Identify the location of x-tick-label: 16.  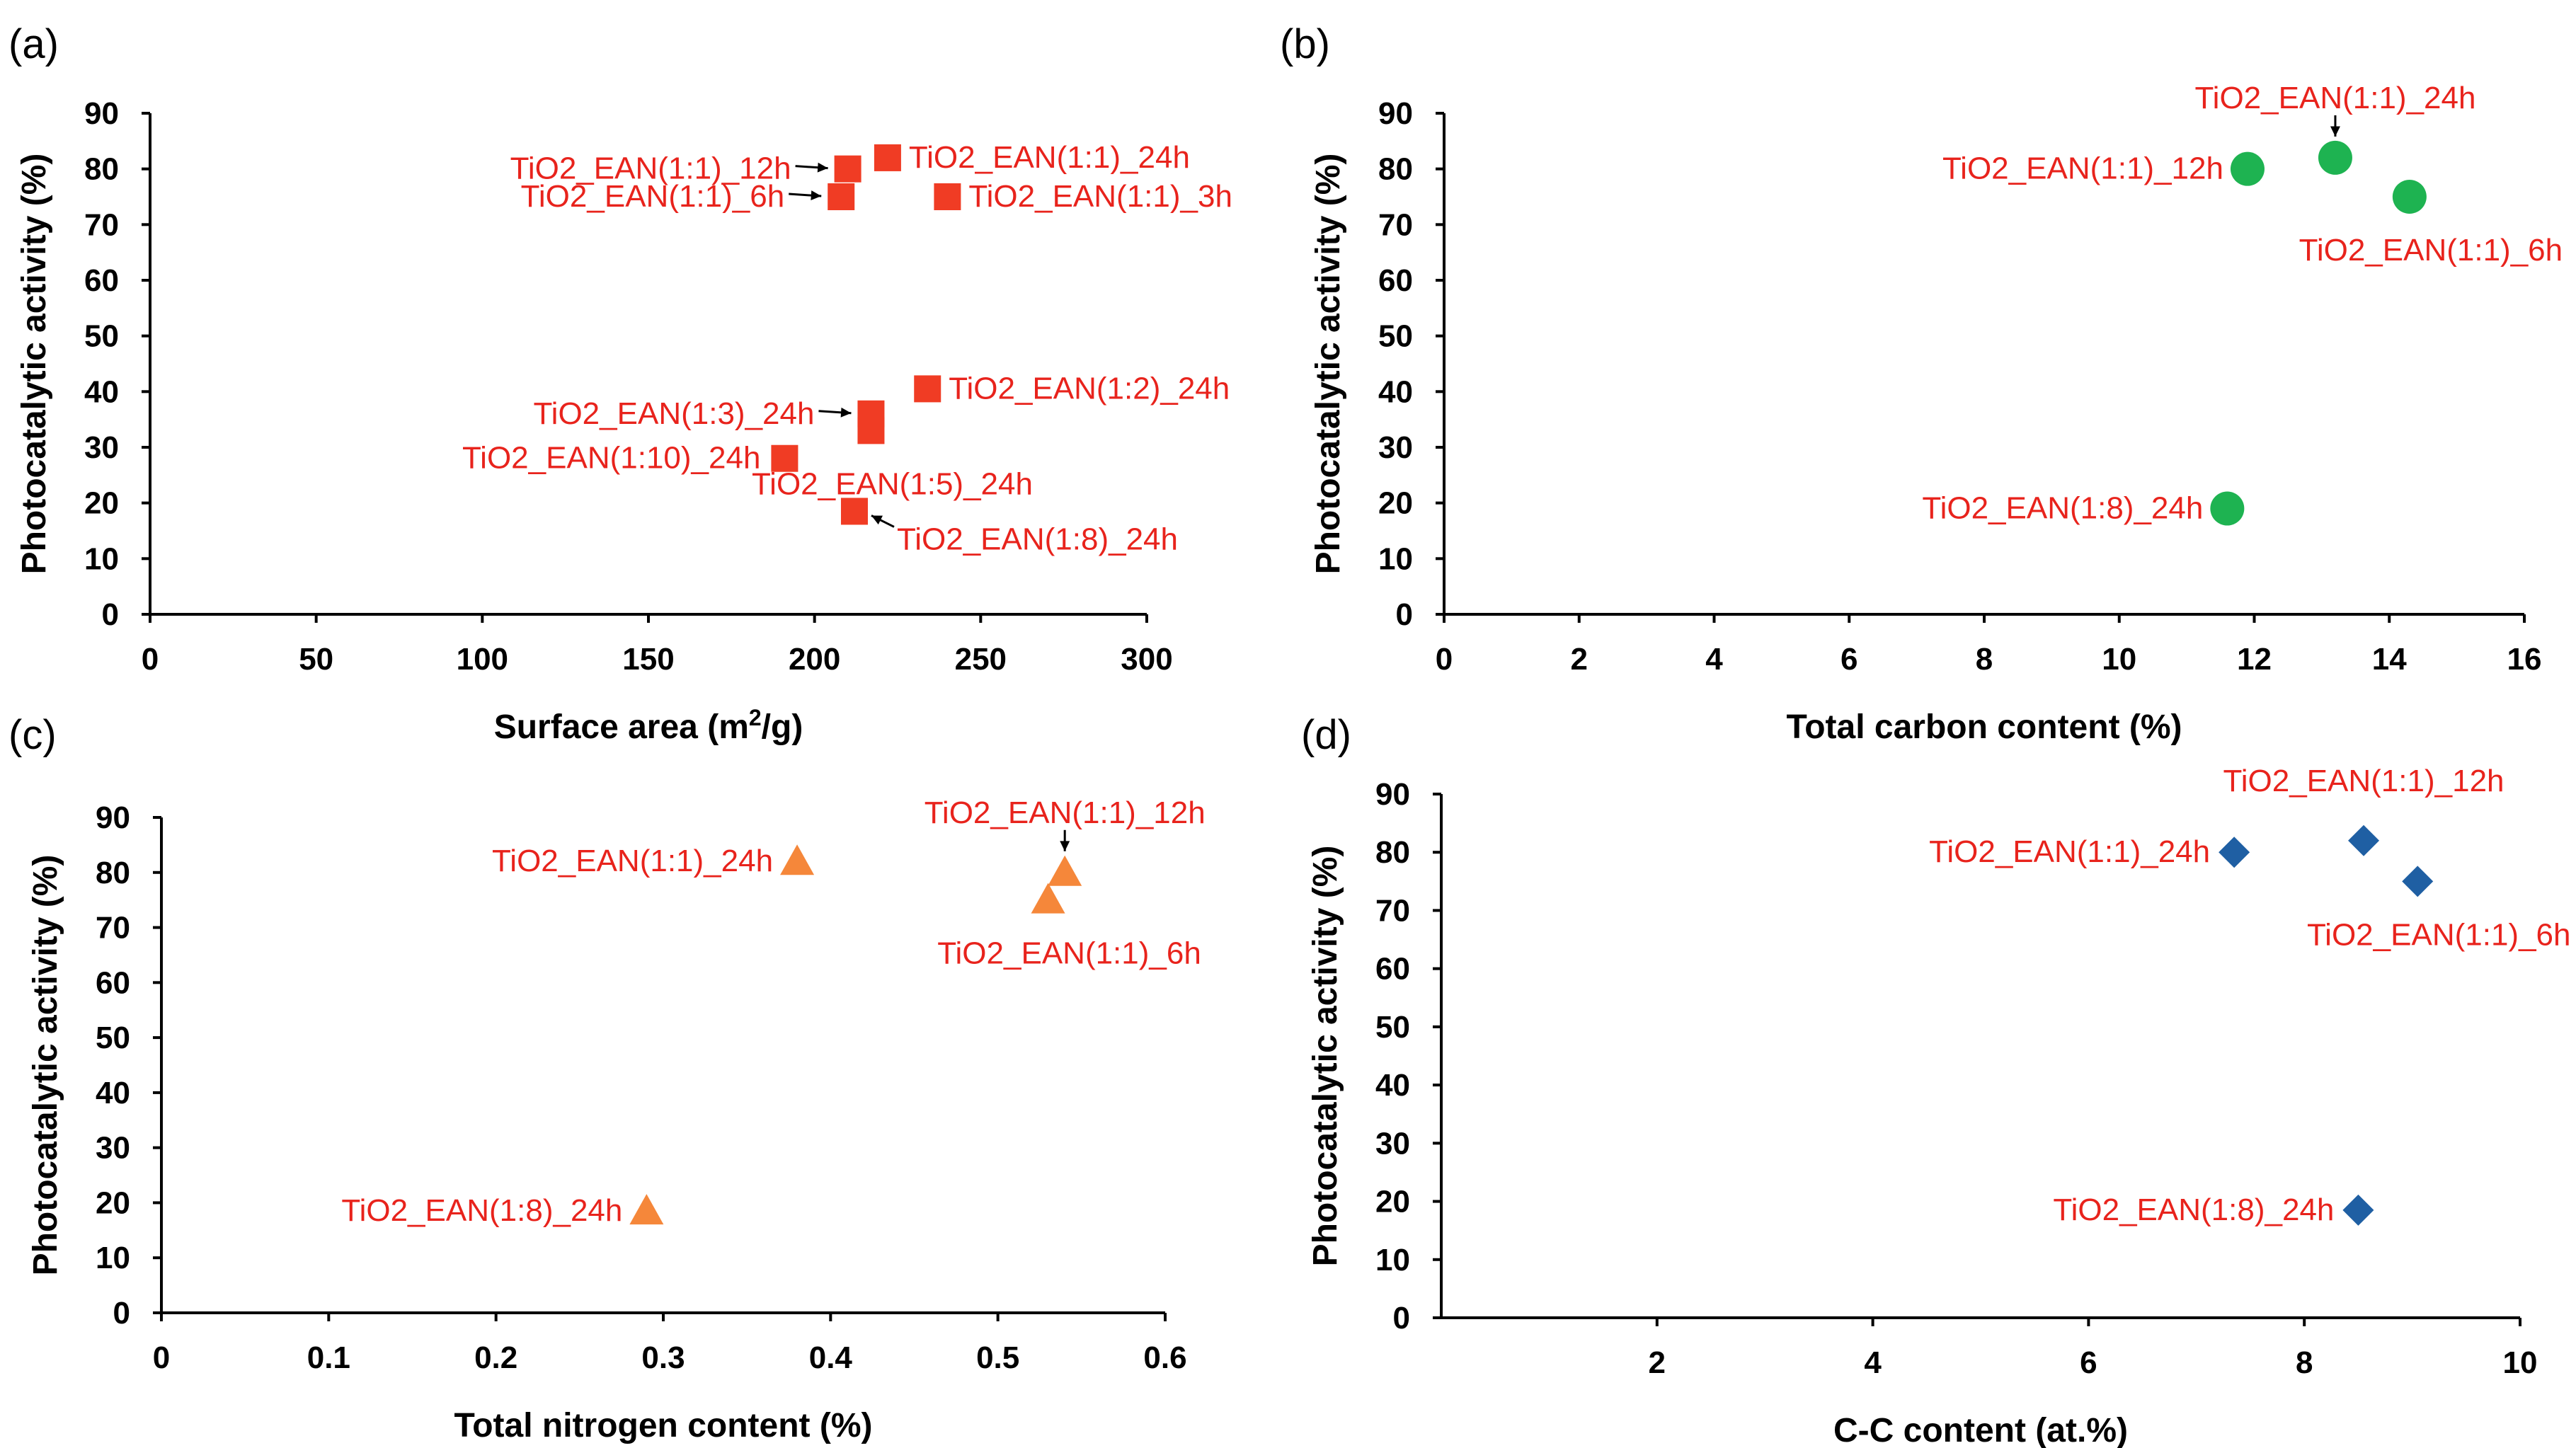
(2524, 660).